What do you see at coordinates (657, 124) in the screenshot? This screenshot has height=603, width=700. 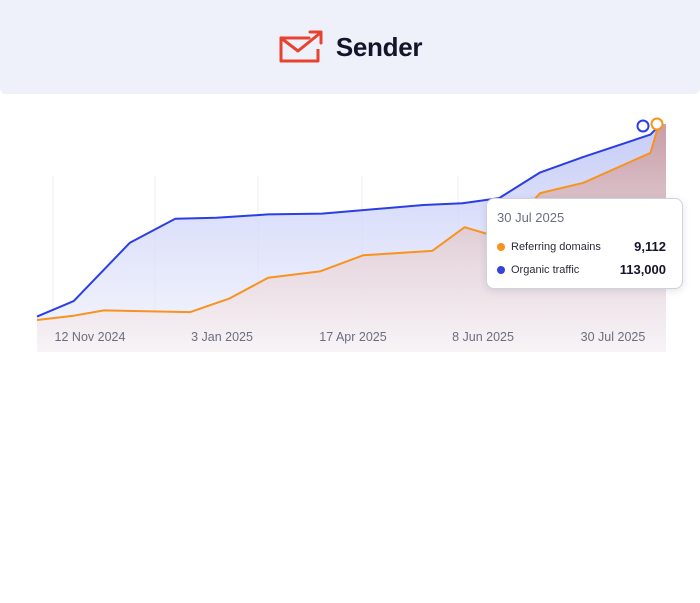 I see `referring-domains-hover-marker` at bounding box center [657, 124].